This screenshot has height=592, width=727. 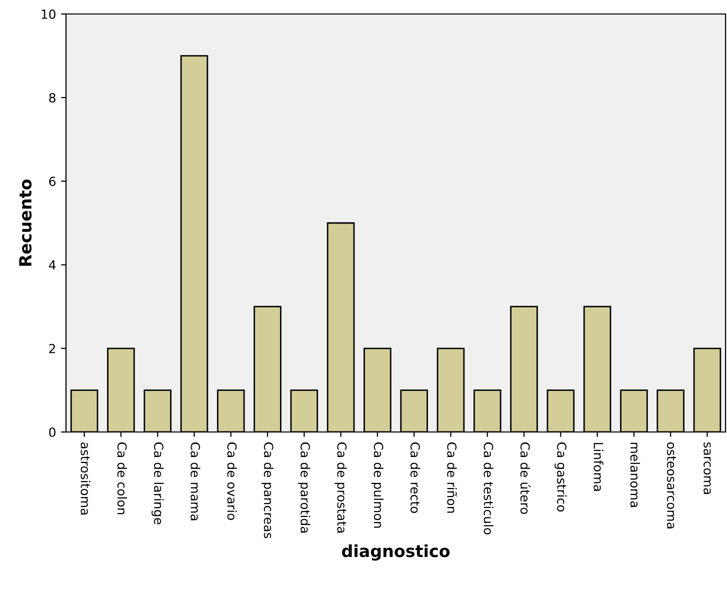 What do you see at coordinates (671, 485) in the screenshot?
I see `x-tick-label: osteosarcoma` at bounding box center [671, 485].